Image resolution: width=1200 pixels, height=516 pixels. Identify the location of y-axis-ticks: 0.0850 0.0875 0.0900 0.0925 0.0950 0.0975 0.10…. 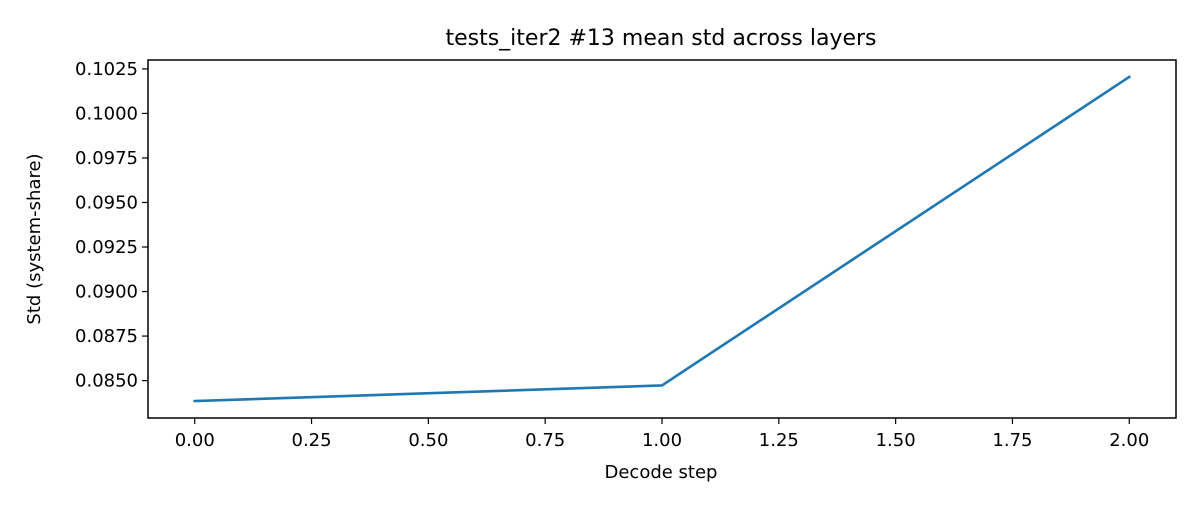
(111, 225).